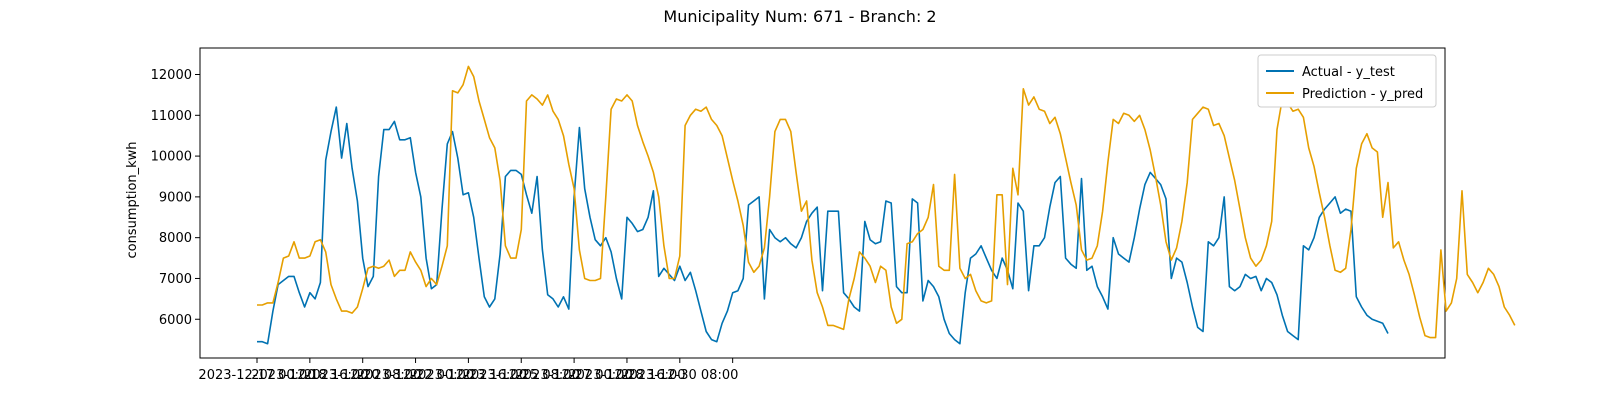 The image size is (1600, 400). I want to click on y-axis-ticks: 6000 7000 8000 9000 10000 11000 12000, so click(175, 198).